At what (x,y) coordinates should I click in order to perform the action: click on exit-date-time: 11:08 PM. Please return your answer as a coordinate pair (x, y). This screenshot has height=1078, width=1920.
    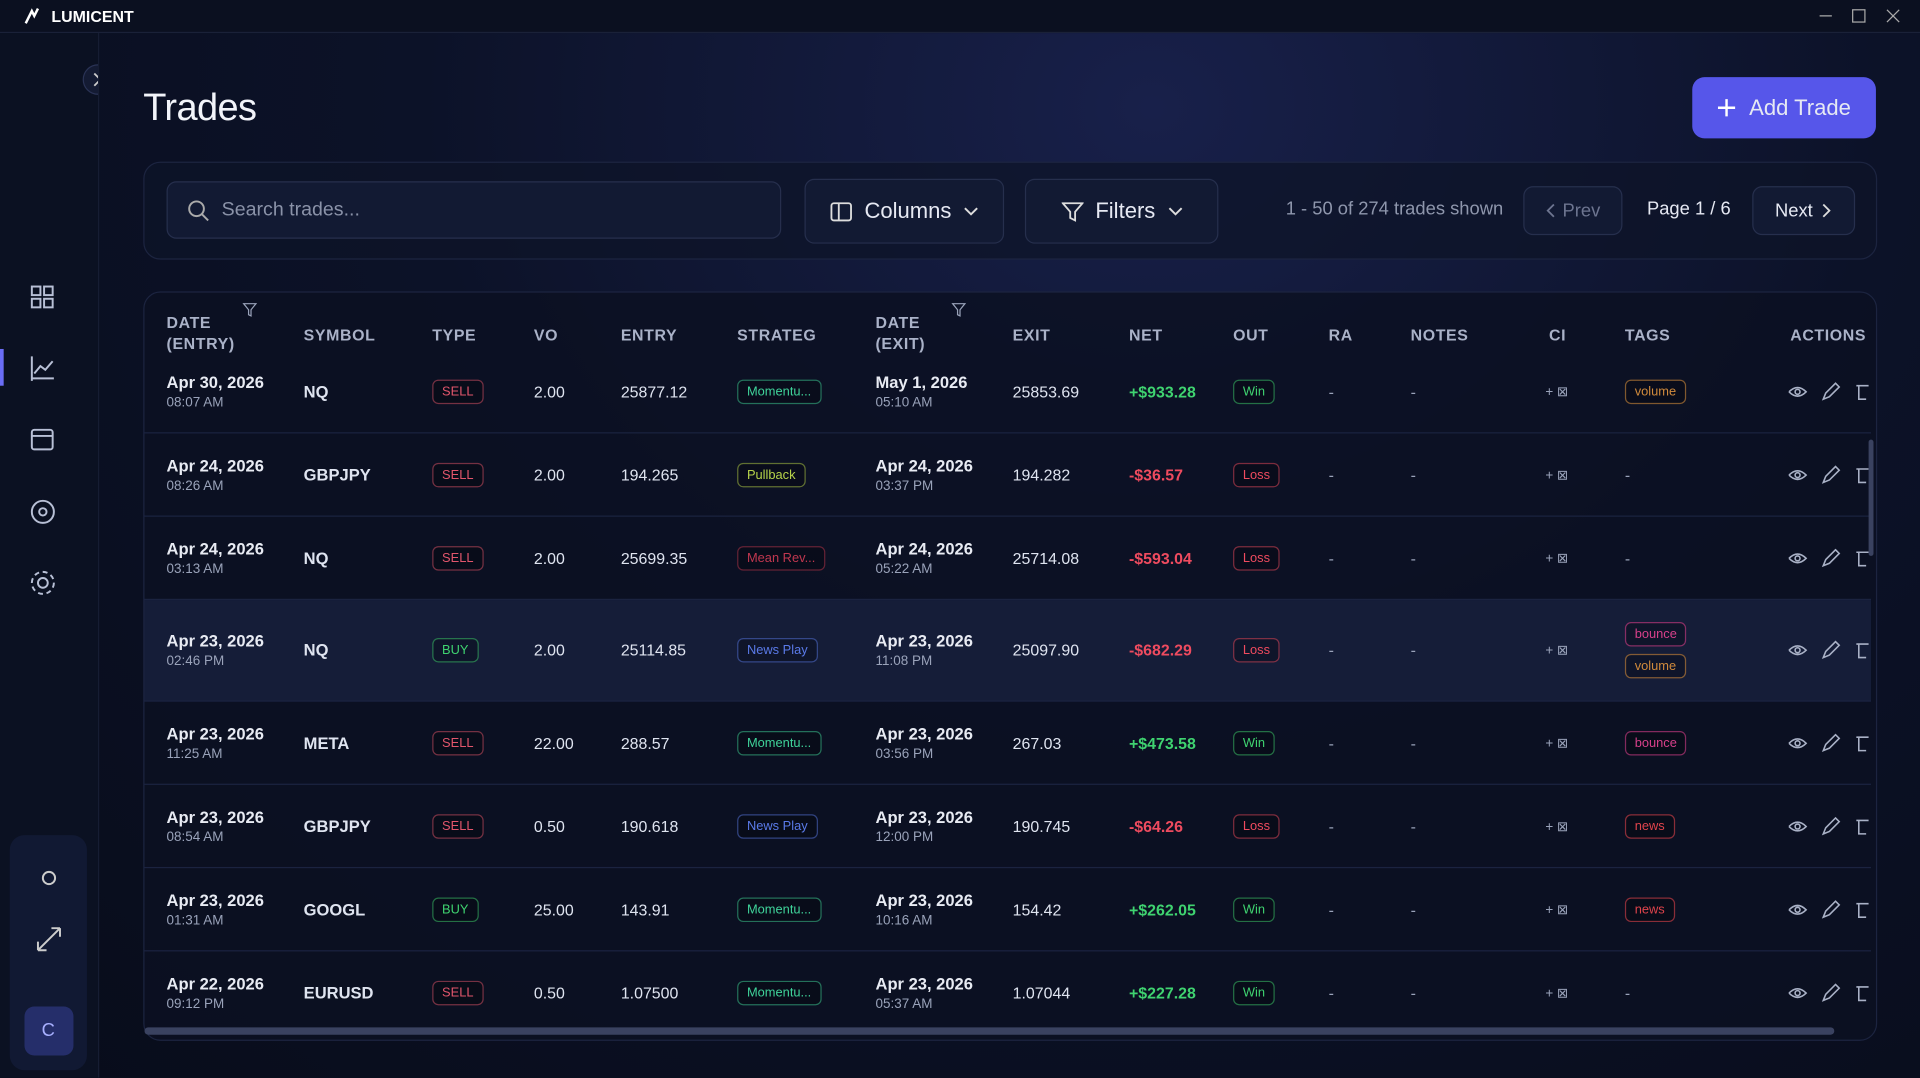
    Looking at the image, I should click on (904, 661).